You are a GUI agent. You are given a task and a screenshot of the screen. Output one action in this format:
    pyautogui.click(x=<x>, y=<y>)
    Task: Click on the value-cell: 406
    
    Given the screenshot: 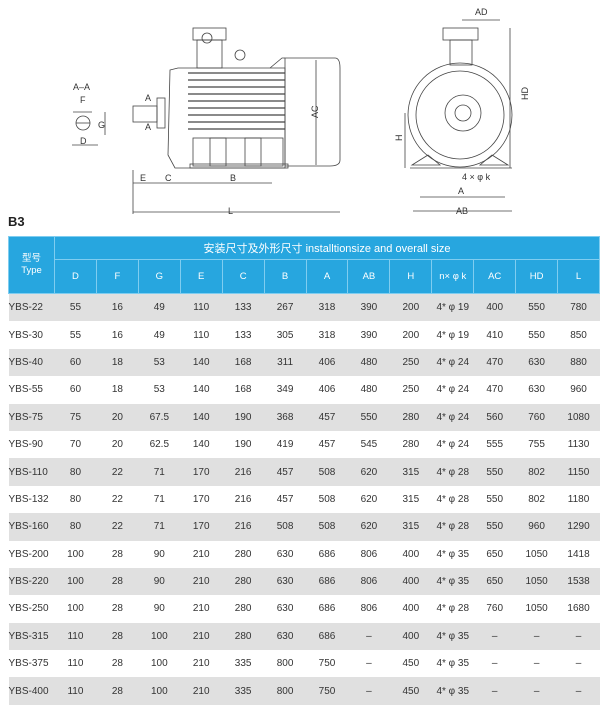 What is the action you would take?
    pyautogui.click(x=327, y=362)
    